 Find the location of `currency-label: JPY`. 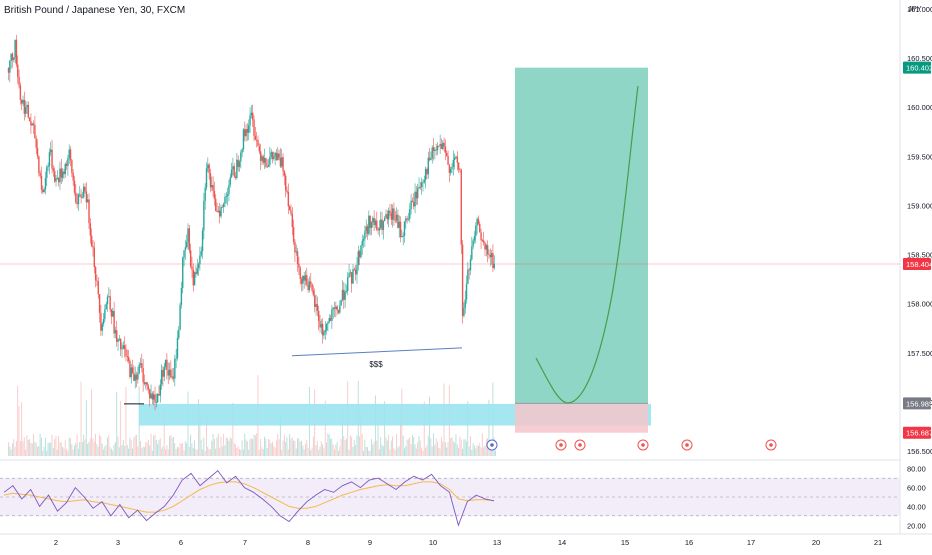

currency-label: JPY is located at coordinates (915, 8).